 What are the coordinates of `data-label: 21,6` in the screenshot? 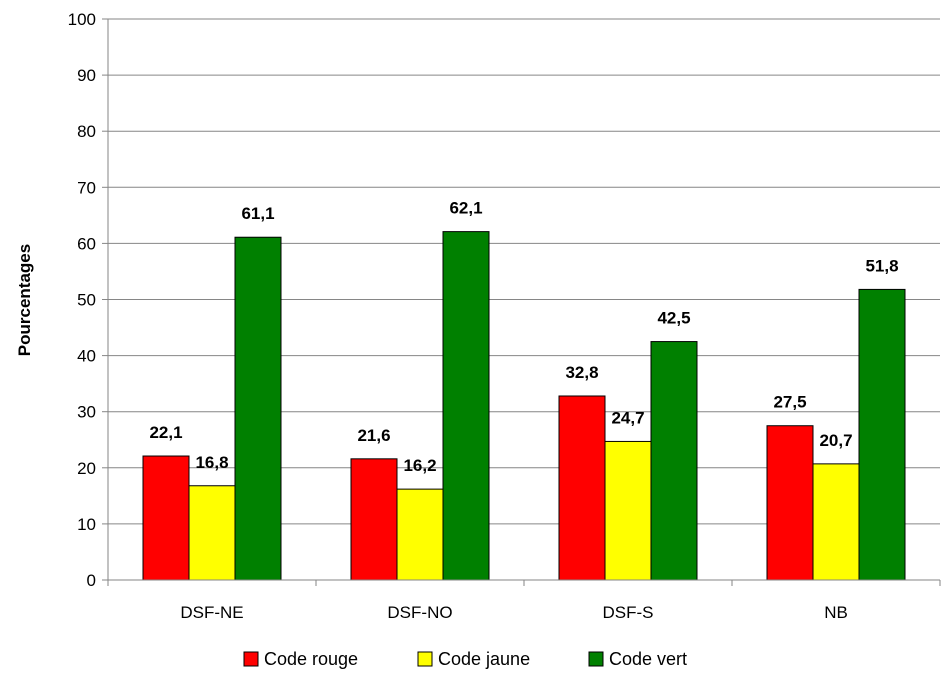 It's located at (373, 435).